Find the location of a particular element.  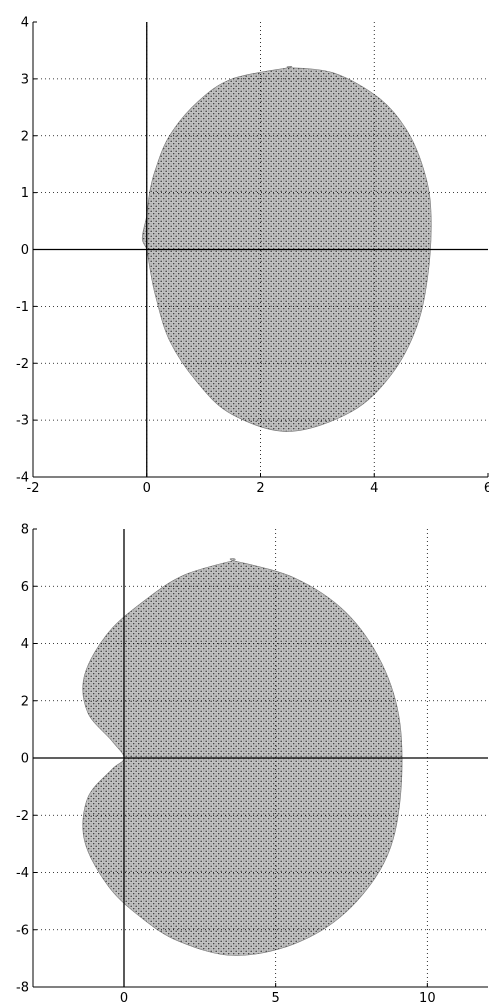

x-tick-label: -2 is located at coordinates (33, 488).